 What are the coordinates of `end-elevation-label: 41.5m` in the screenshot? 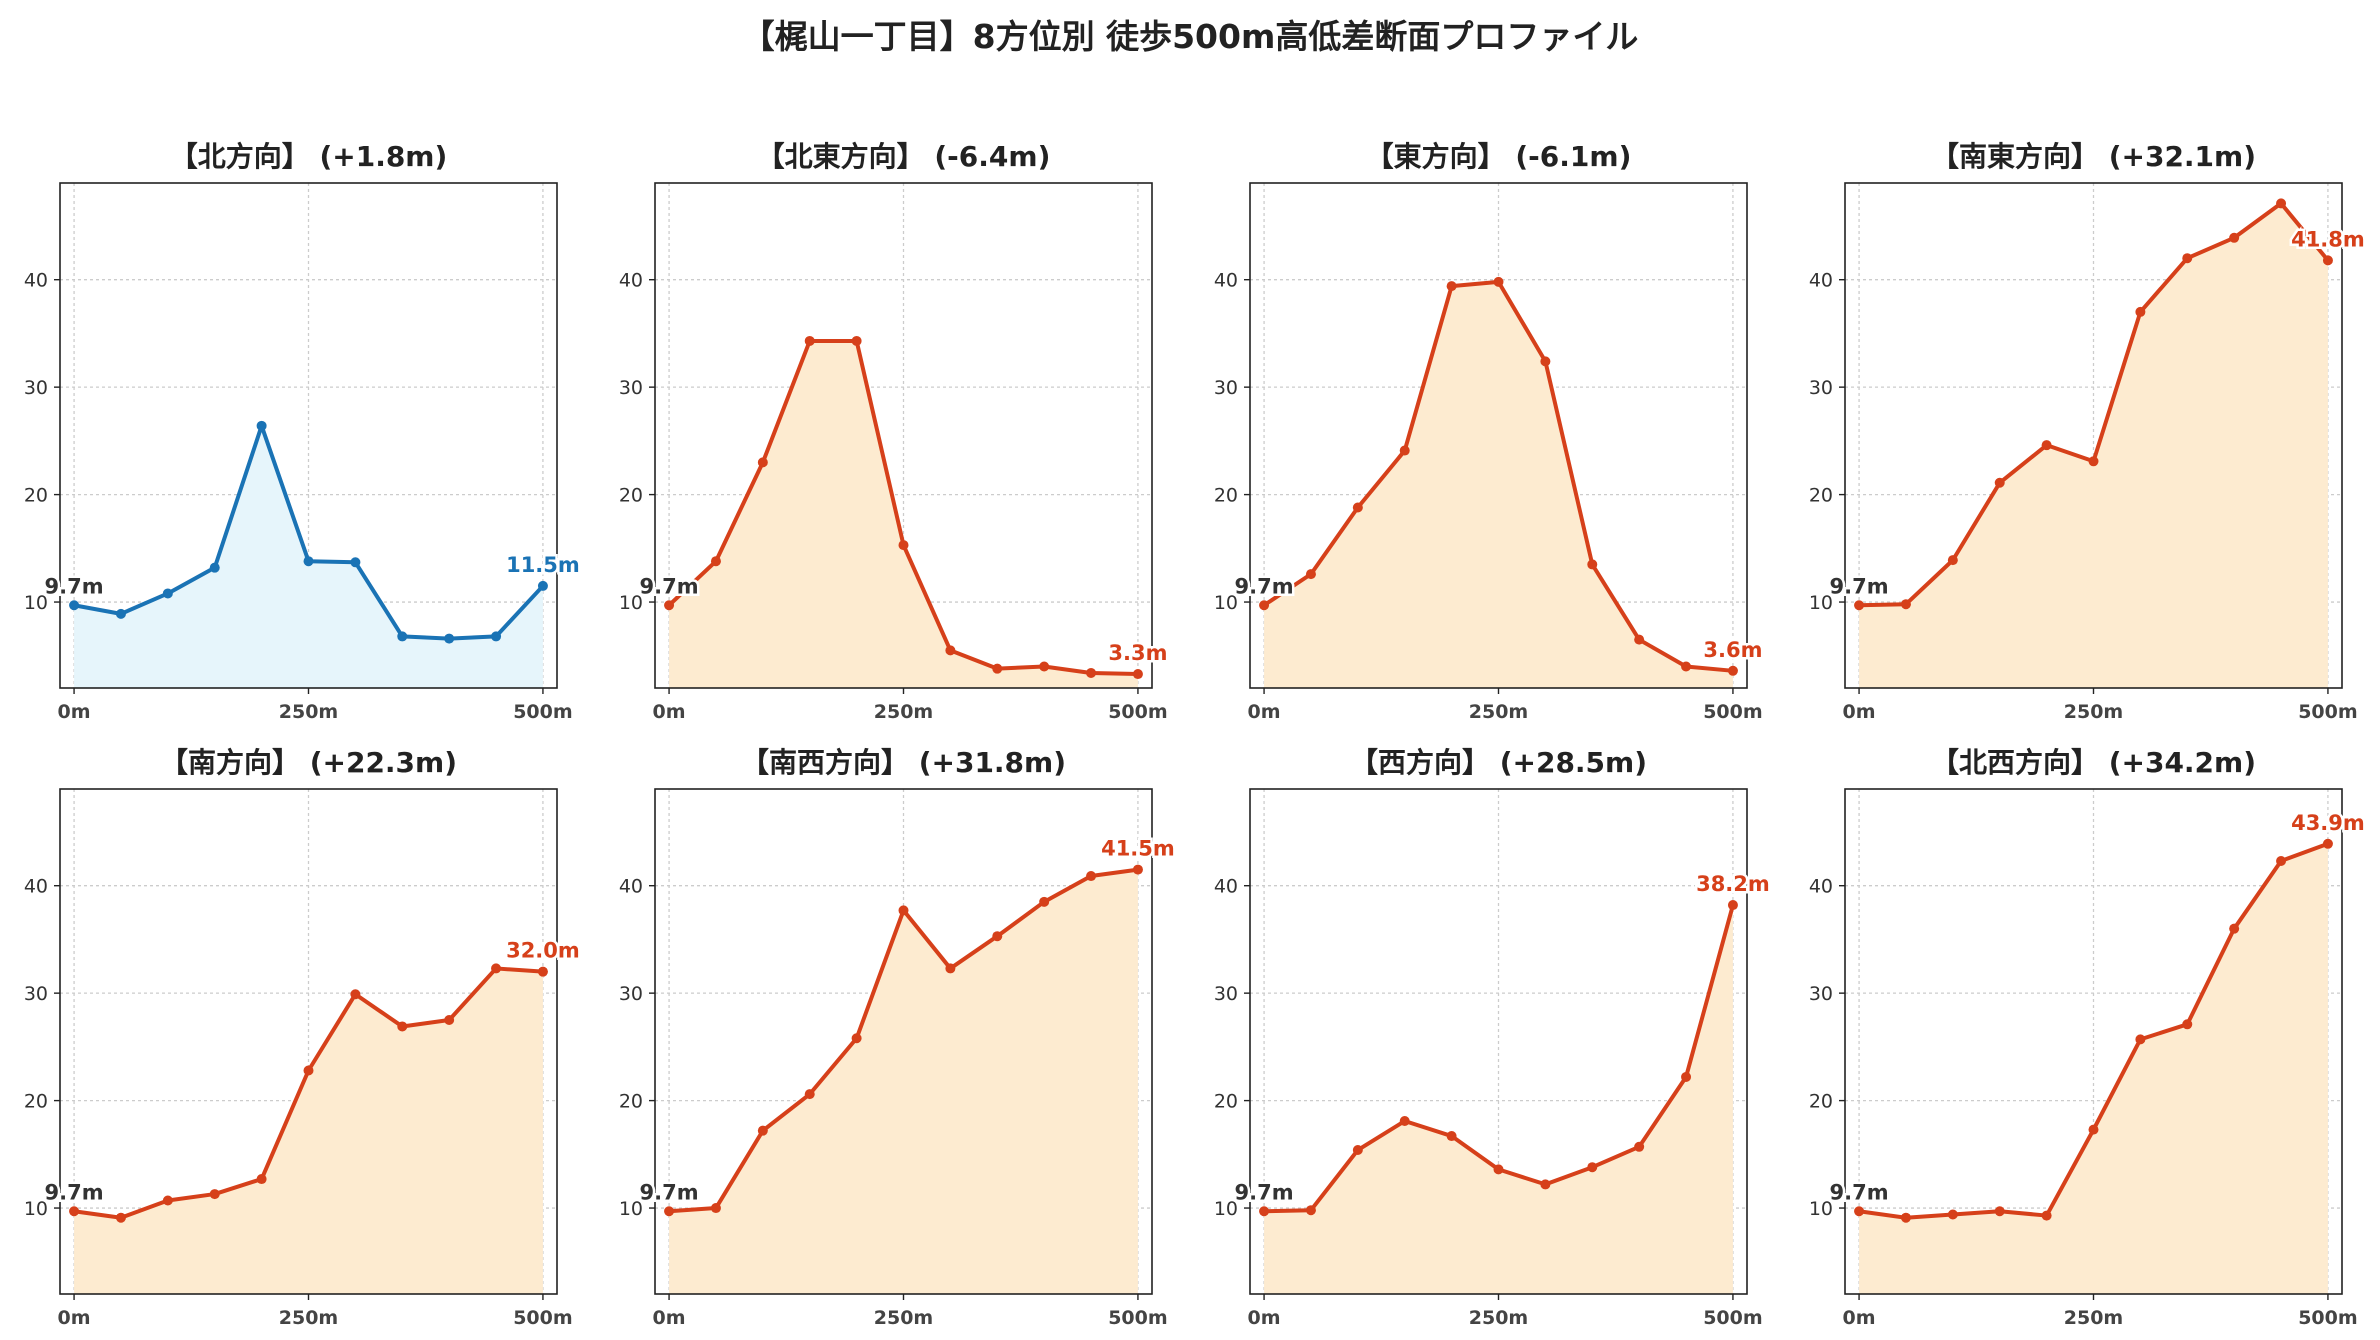 It's located at (1138, 849).